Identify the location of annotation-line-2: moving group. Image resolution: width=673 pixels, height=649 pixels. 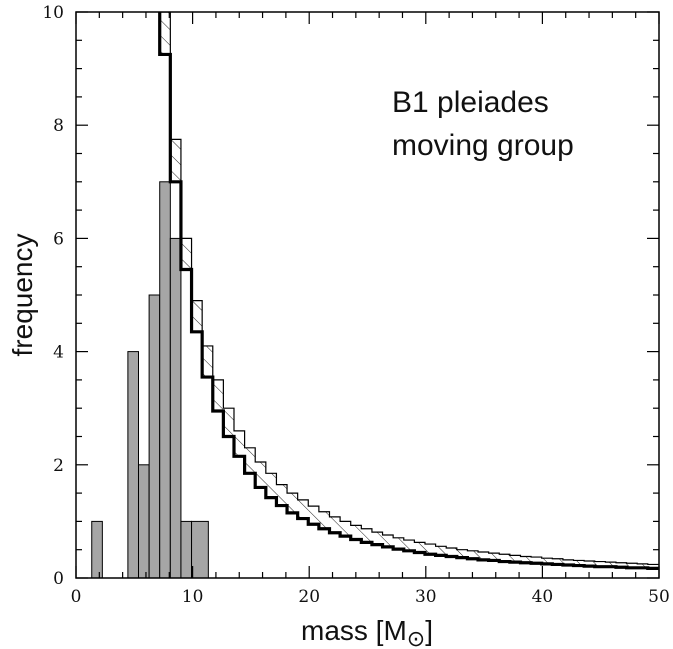
(483, 145).